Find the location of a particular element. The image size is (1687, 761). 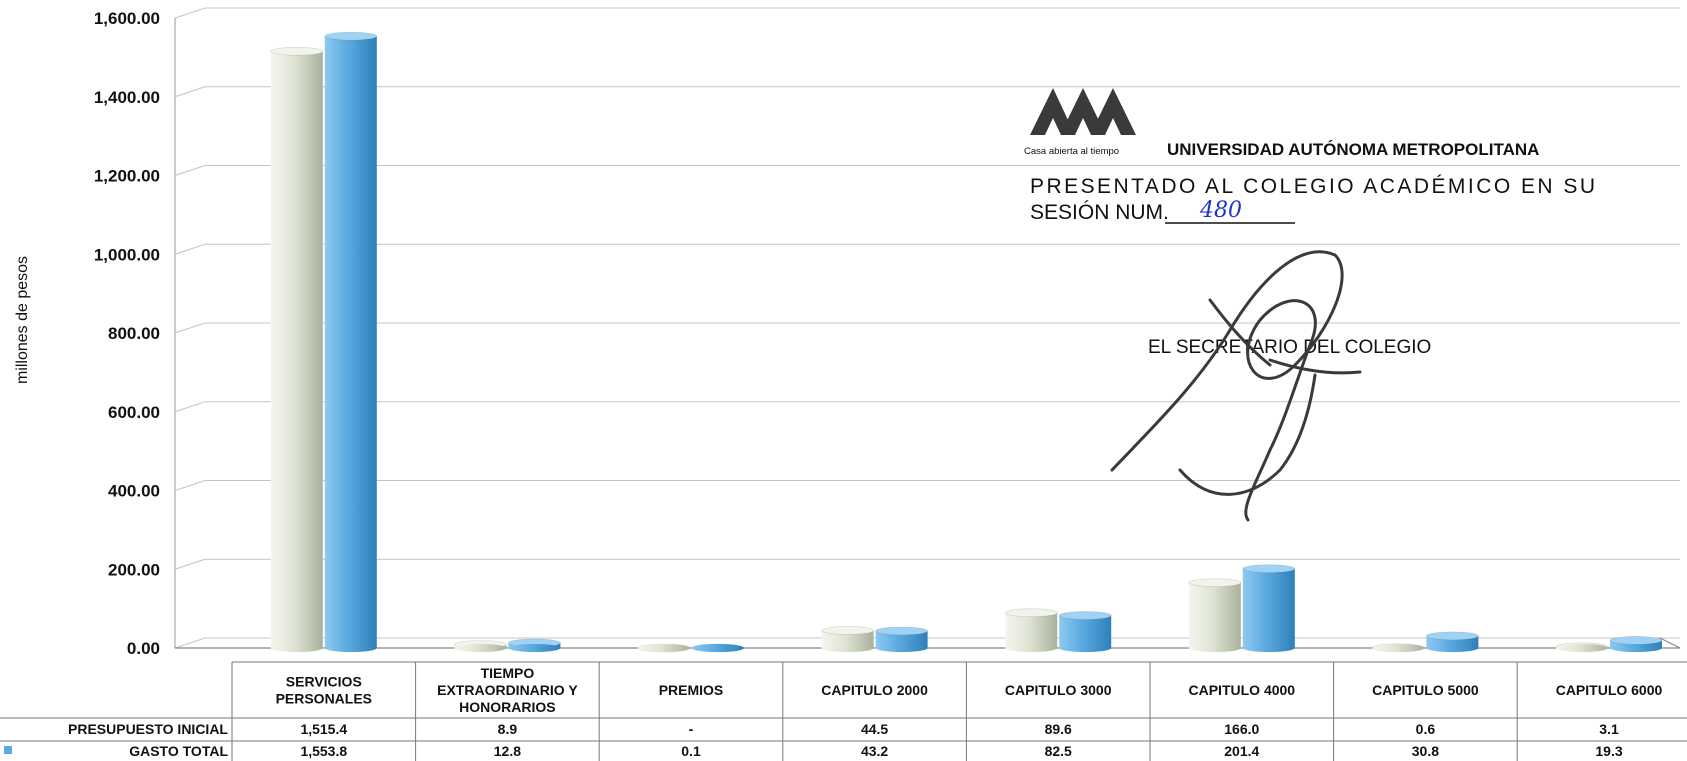

stamp-institution: UNIVERSIDAD AUTÓNOMA METROPOLITANA is located at coordinates (1353, 149).